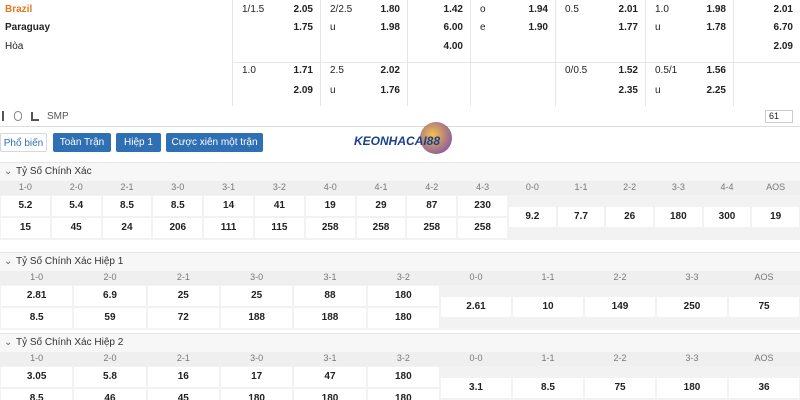 This screenshot has width=800, height=400. Describe the element at coordinates (779, 116) in the screenshot. I see `count-select: 61` at that location.